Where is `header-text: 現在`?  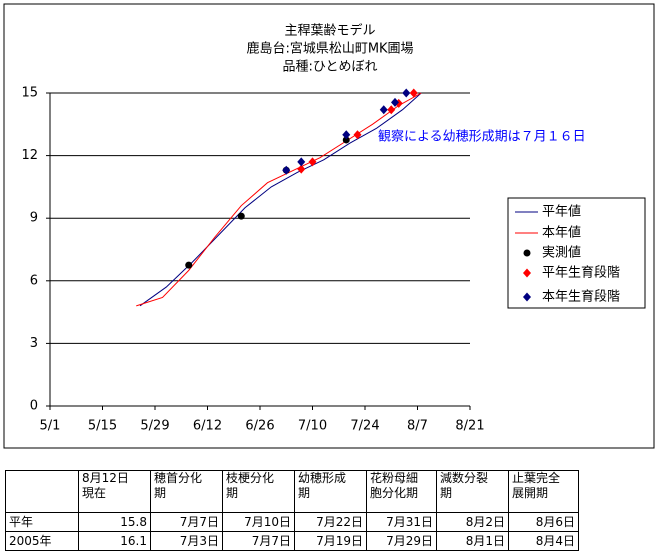
header-text: 現在 is located at coordinates (94, 493).